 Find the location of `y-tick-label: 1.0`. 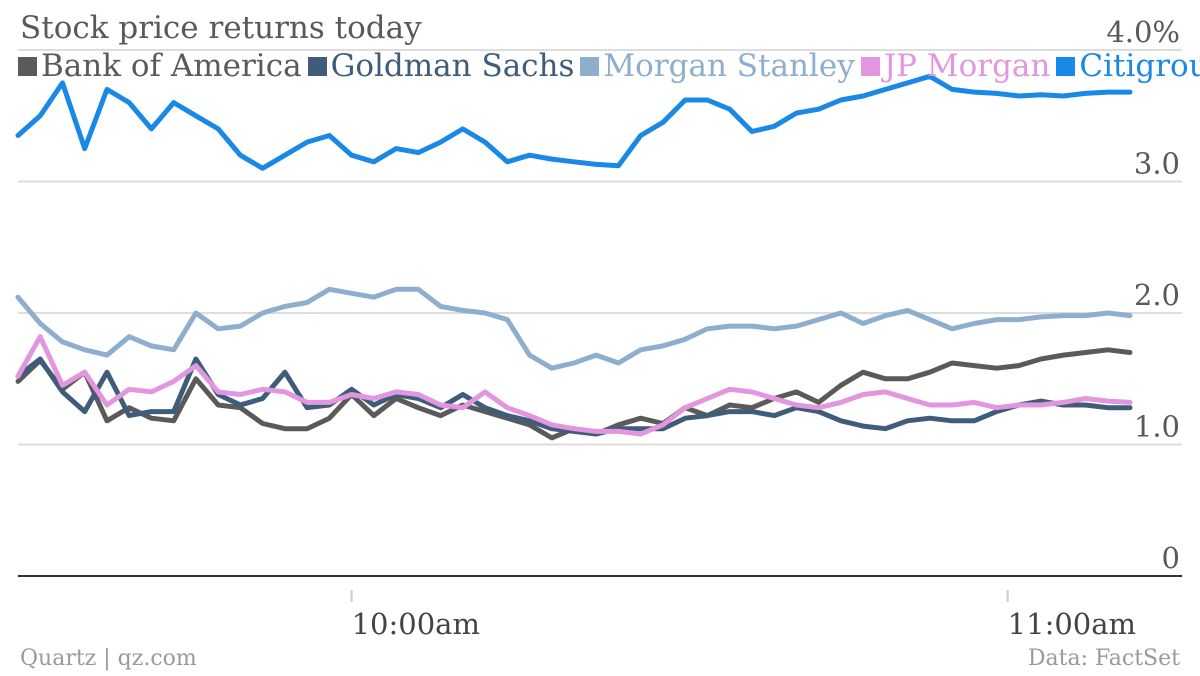

y-tick-label: 1.0 is located at coordinates (1157, 427).